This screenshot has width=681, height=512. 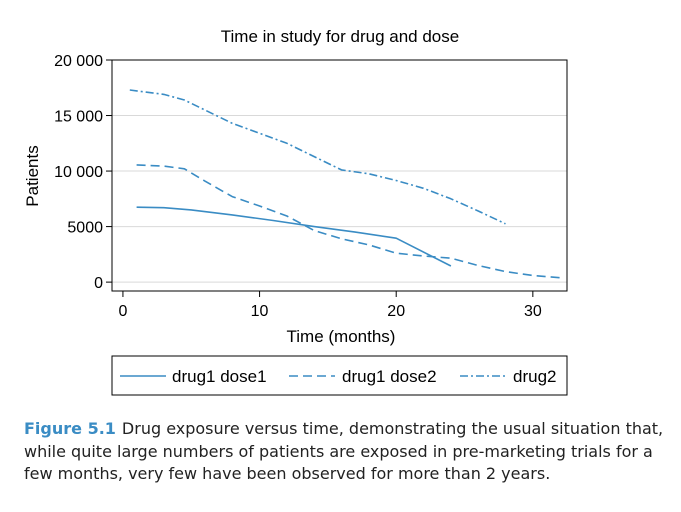 I want to click on y-axis-title: Patients, so click(x=32, y=175).